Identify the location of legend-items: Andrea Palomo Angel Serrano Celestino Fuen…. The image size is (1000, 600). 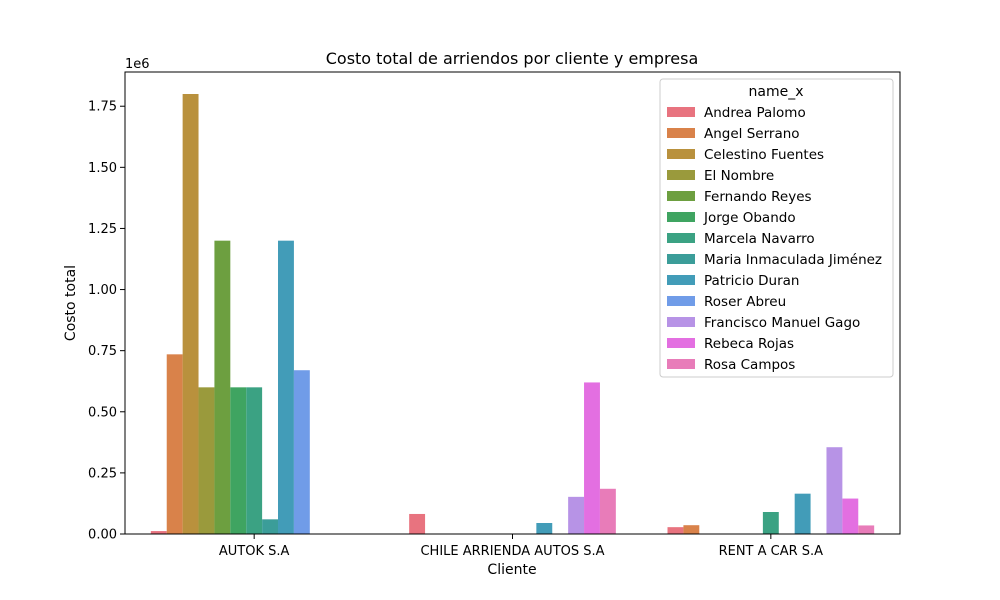
(774, 239).